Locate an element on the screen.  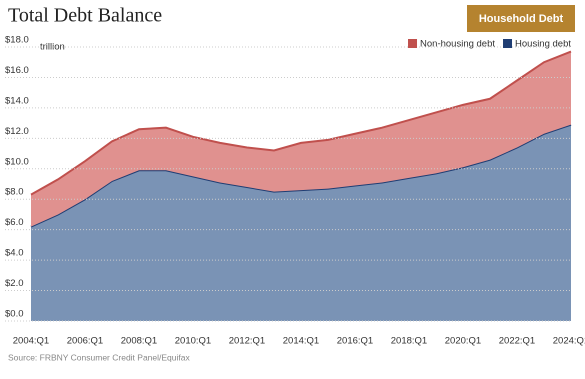
y-tick-label: $6.0 is located at coordinates (14, 222).